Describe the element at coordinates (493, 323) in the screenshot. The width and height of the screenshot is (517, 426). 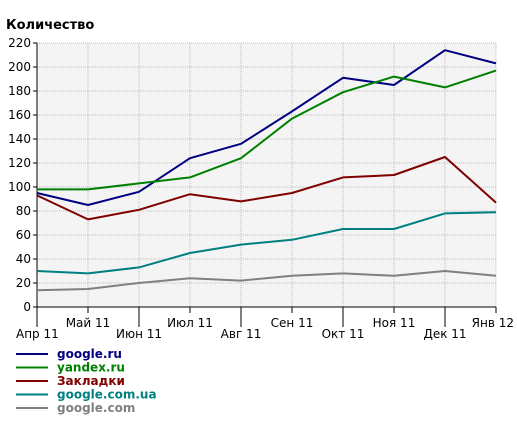
I see `x-tick-label: Янв 12` at that location.